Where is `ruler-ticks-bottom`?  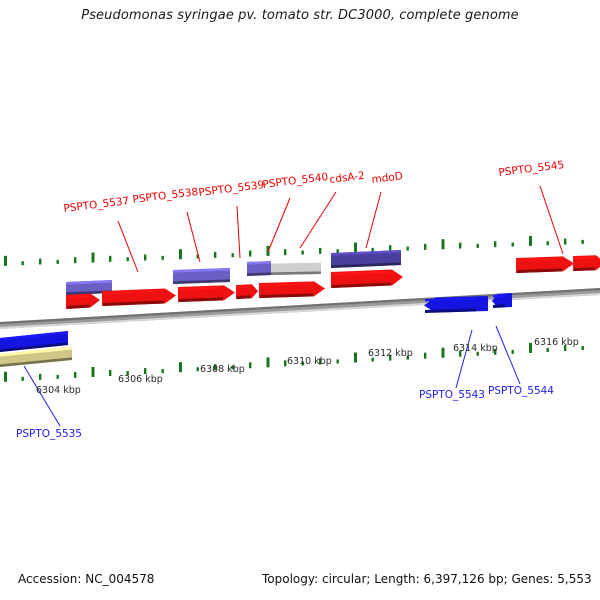 ruler-ticks-bottom is located at coordinates (294, 362).